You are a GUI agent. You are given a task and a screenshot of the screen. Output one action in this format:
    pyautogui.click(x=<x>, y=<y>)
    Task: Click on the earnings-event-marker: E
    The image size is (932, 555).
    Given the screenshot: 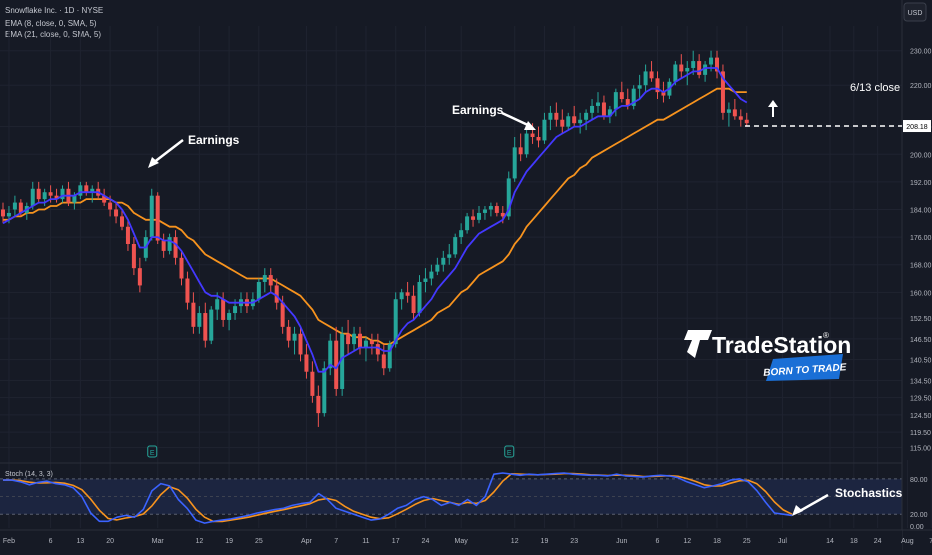 What is the action you would take?
    pyautogui.click(x=152, y=451)
    